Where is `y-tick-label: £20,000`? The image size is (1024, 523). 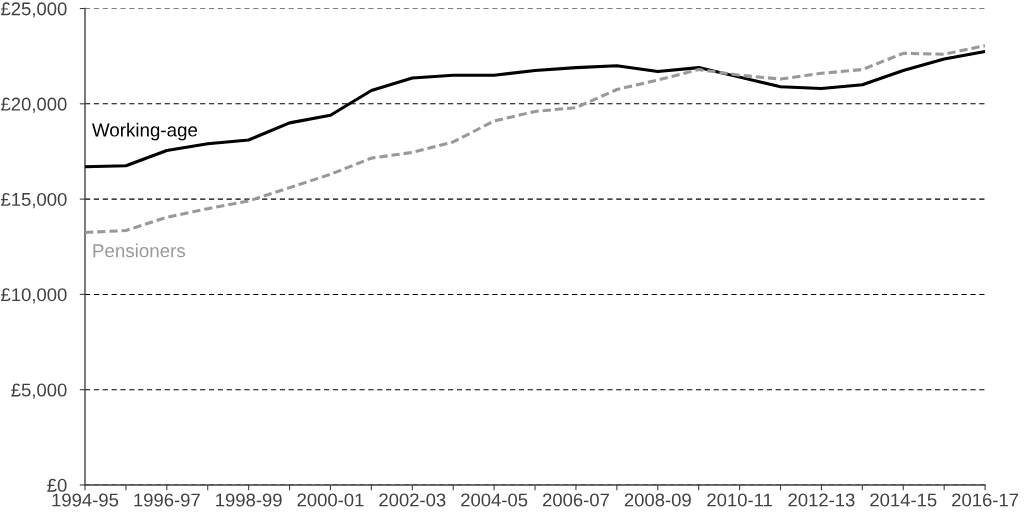 y-tick-label: £20,000 is located at coordinates (34, 105).